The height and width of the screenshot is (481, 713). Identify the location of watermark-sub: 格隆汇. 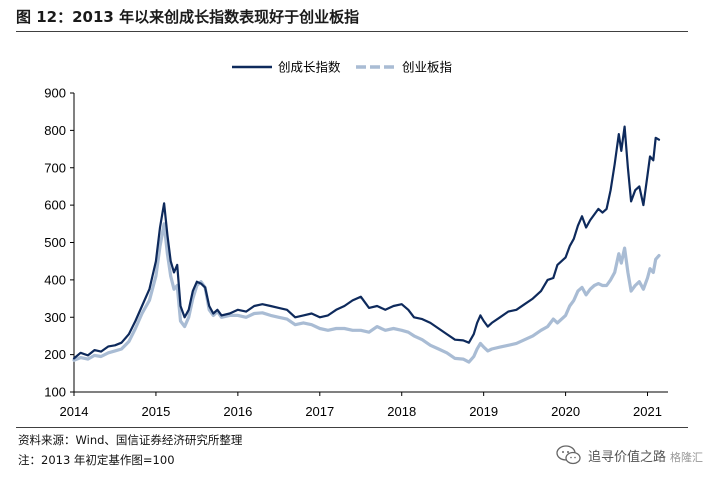
(687, 457).